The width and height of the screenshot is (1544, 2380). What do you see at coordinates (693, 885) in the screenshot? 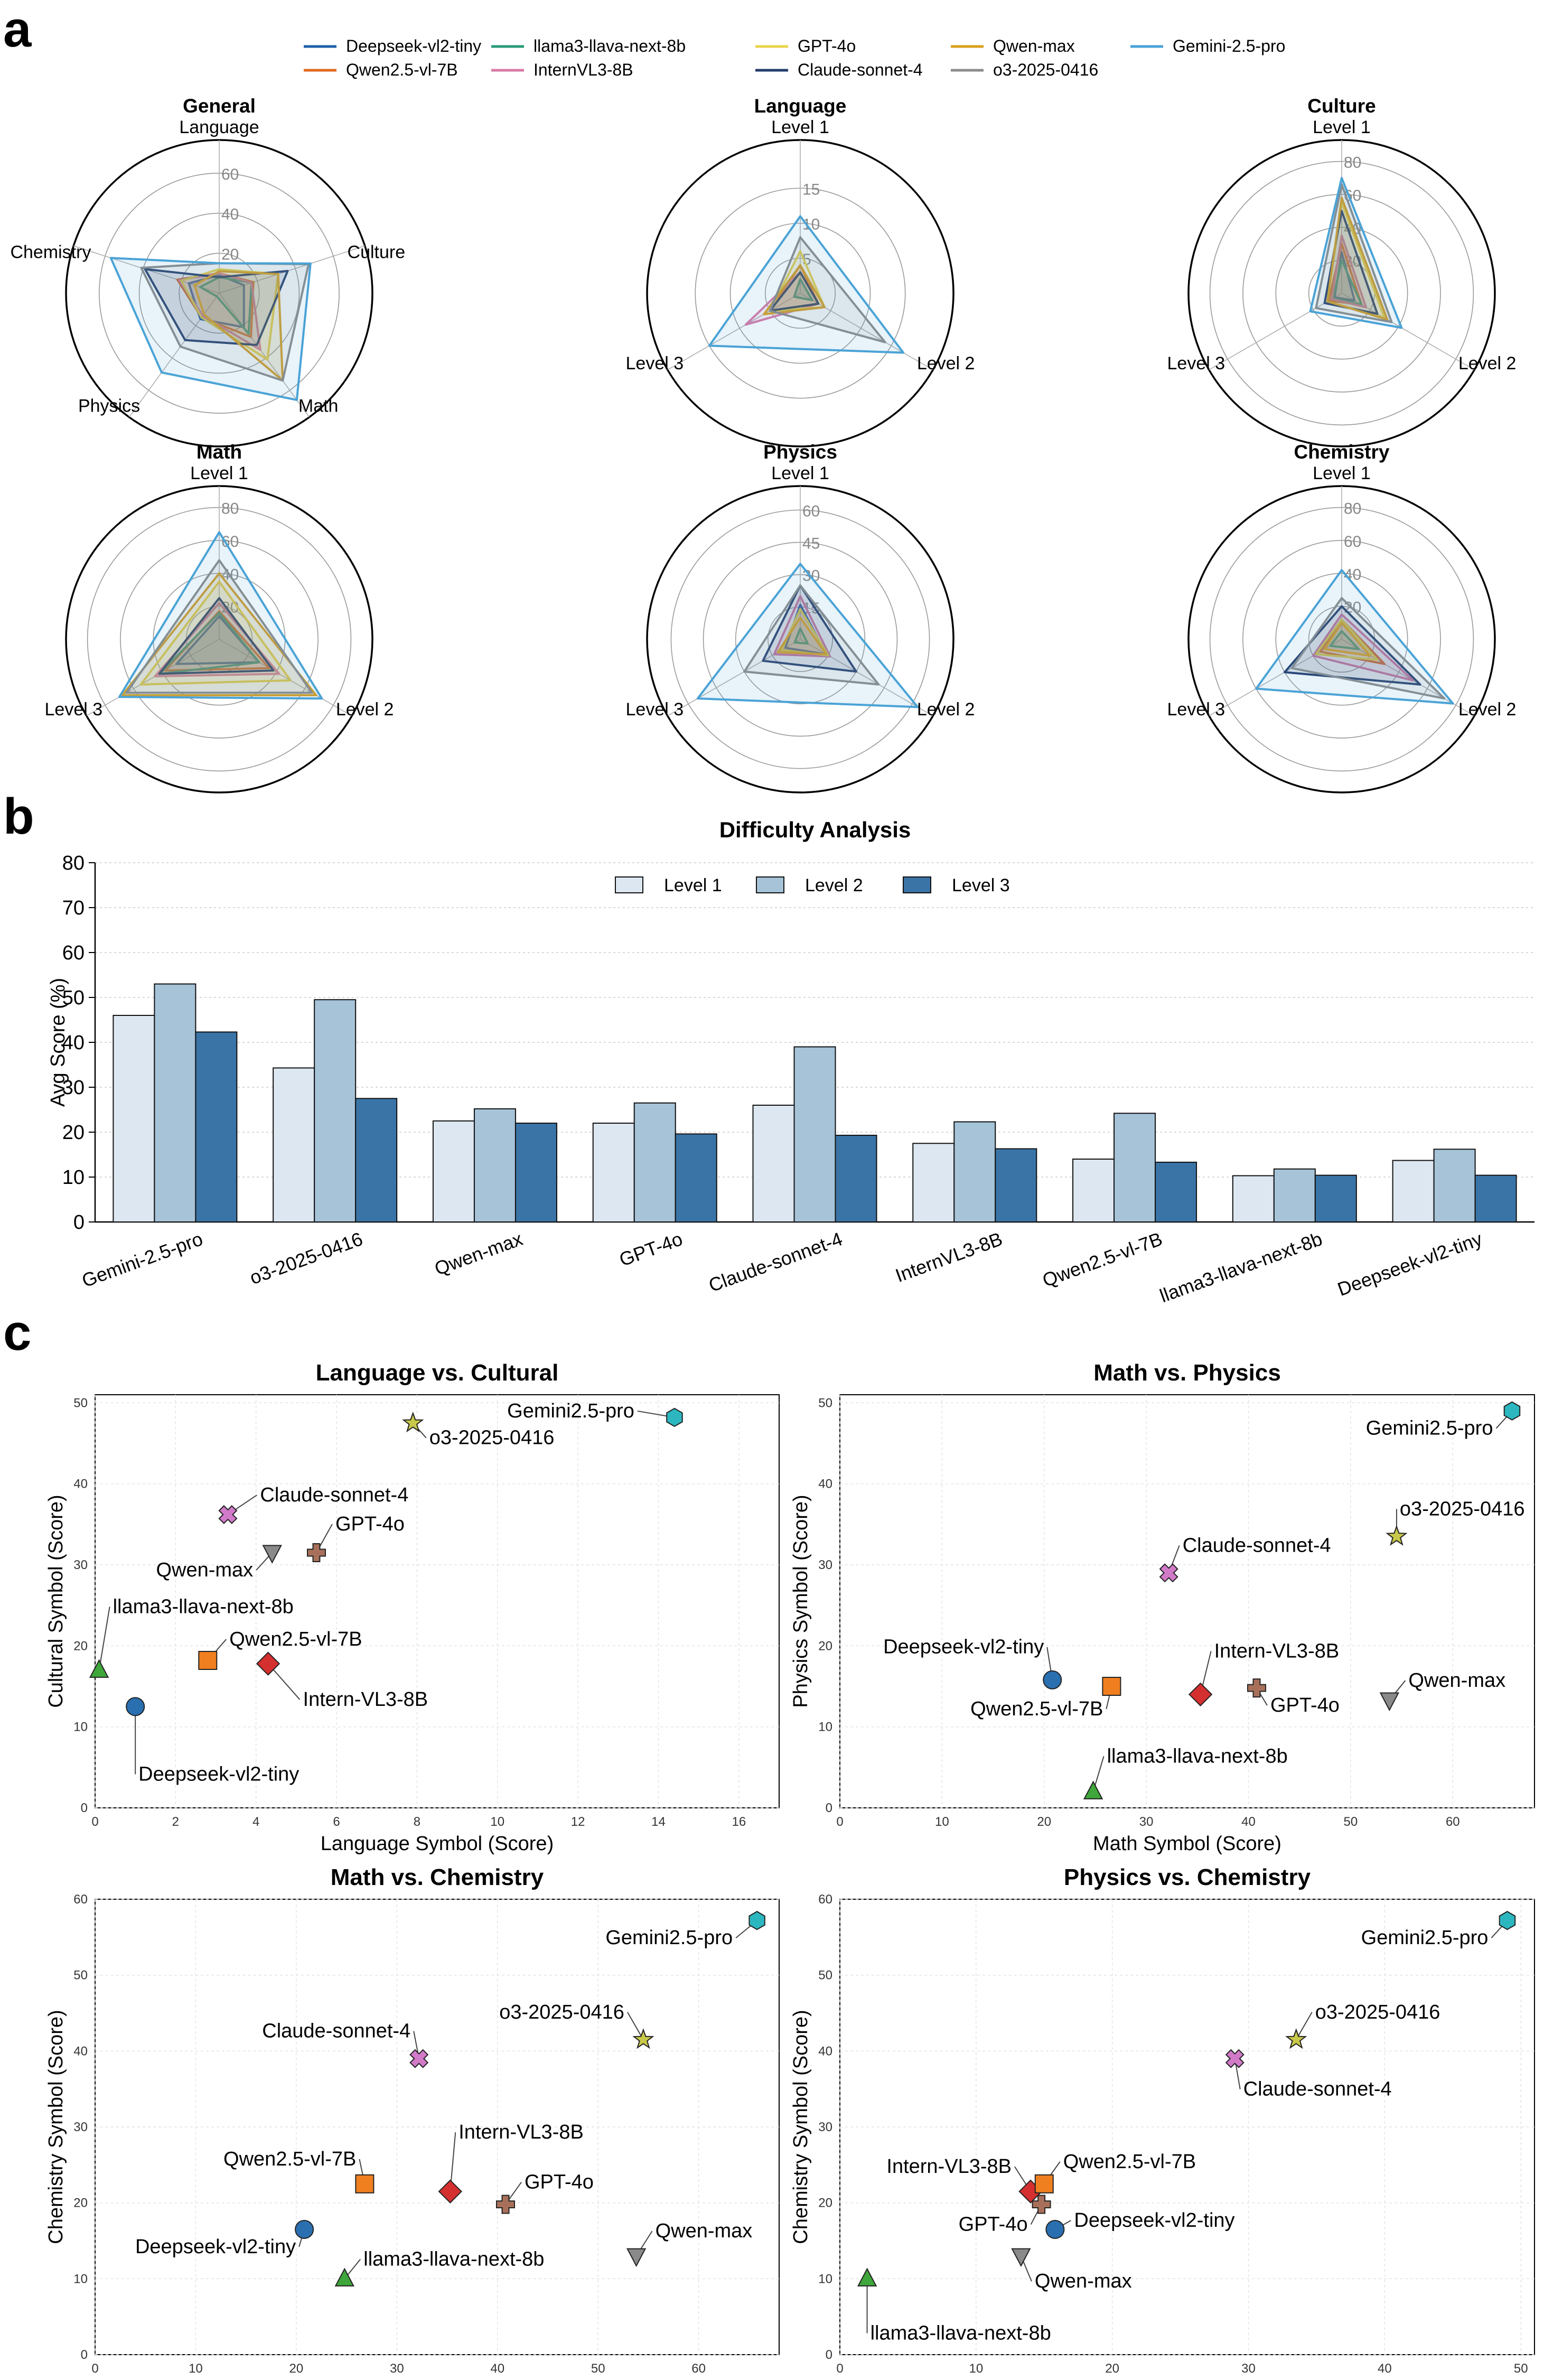
I see `bar-legend-label-level-1: Level 1` at bounding box center [693, 885].